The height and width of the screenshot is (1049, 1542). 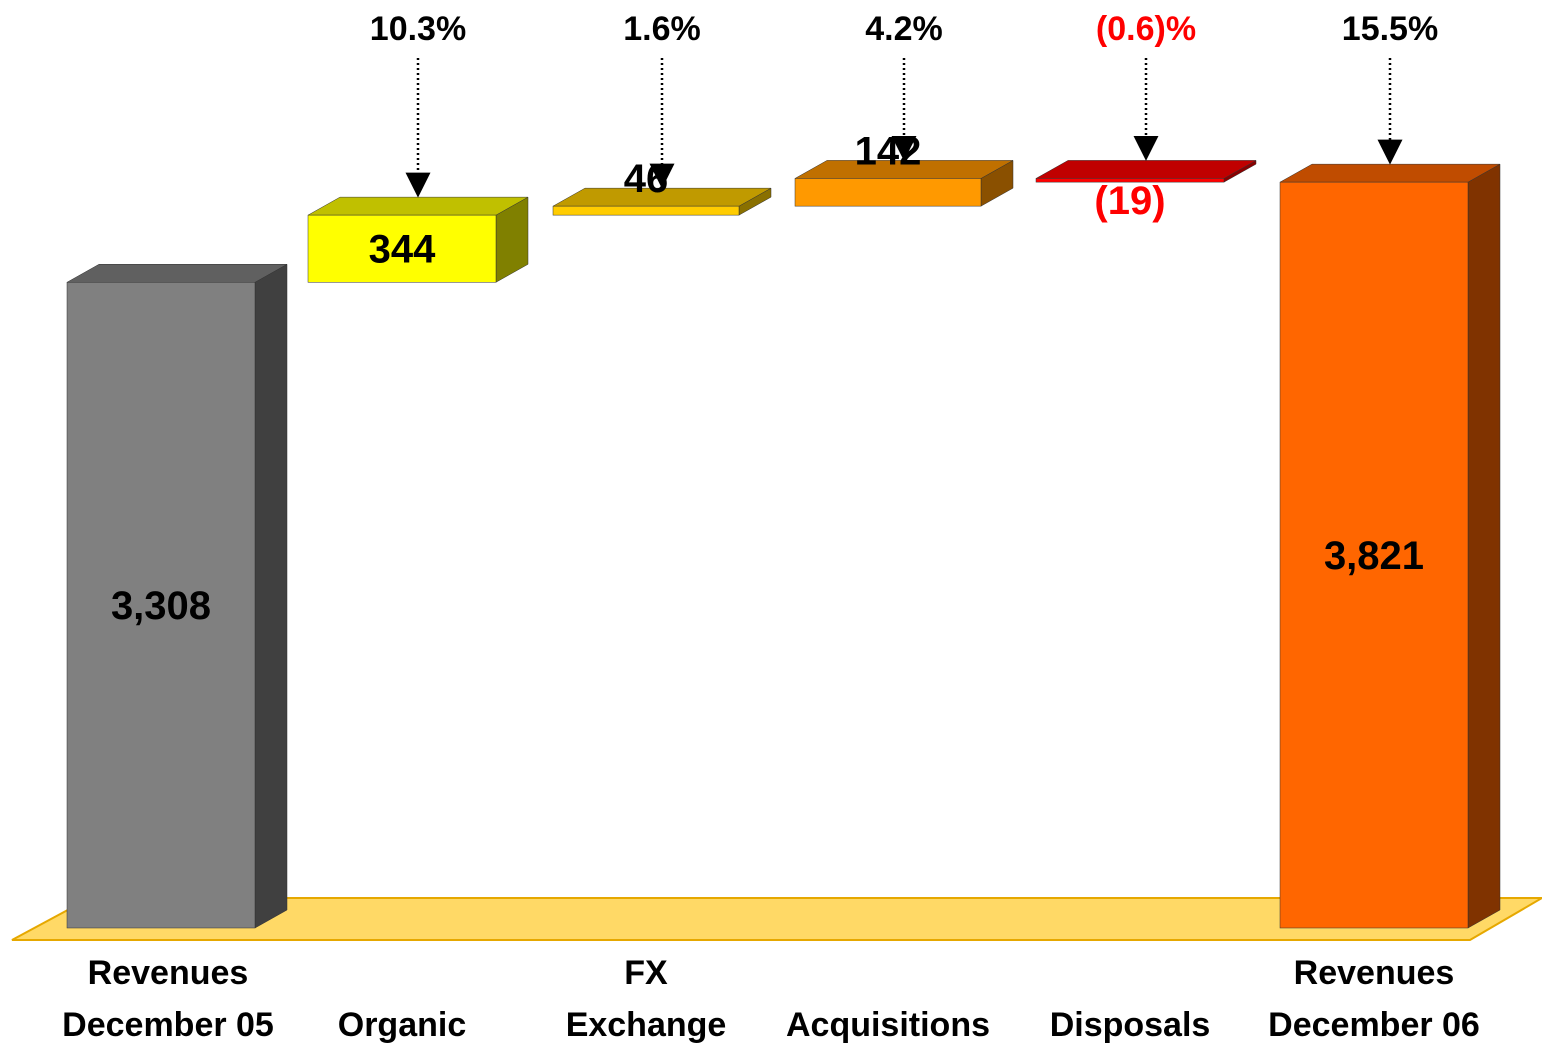 What do you see at coordinates (168, 1025) in the screenshot?
I see `category-label-0-1: December 05` at bounding box center [168, 1025].